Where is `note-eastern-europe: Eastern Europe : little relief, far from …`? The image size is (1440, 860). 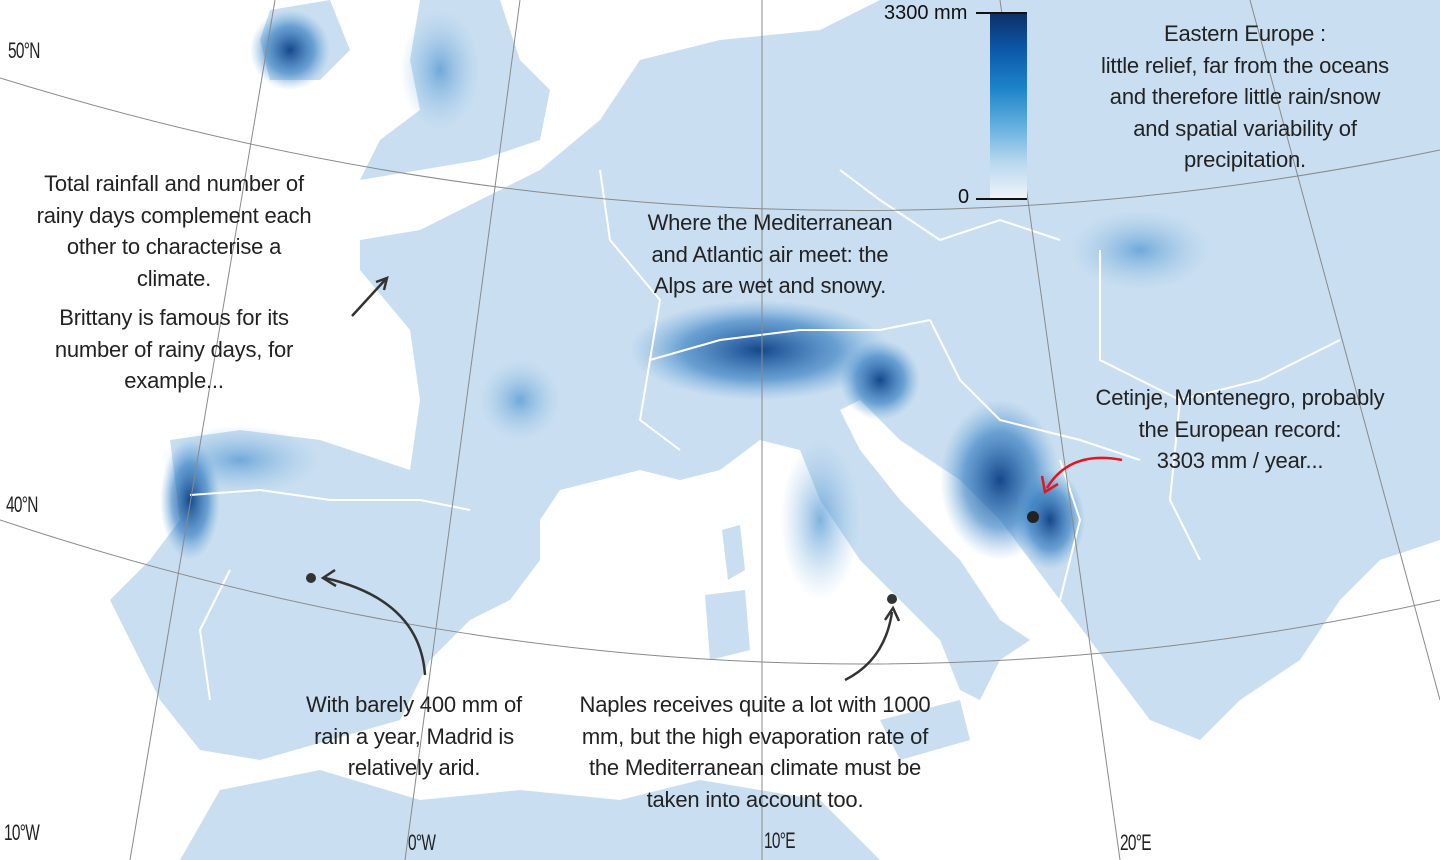
note-eastern-europe: Eastern Europe : little relief, far from … is located at coordinates (1245, 96).